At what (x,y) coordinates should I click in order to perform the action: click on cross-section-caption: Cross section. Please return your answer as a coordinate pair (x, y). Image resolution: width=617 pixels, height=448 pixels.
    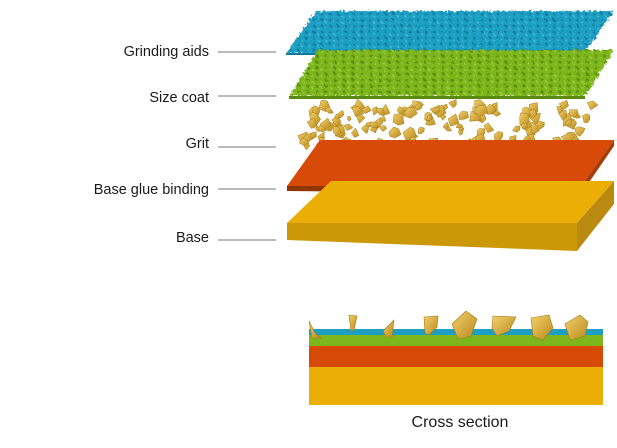
    Looking at the image, I should click on (460, 422).